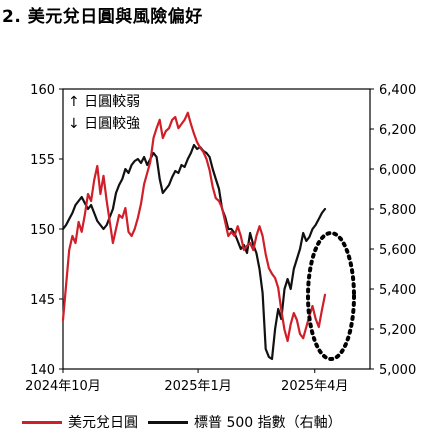 The height and width of the screenshot is (439, 433). What do you see at coordinates (102, 17) in the screenshot?
I see `chart-title: 2. 美元兌日圓與風險偏好` at bounding box center [102, 17].